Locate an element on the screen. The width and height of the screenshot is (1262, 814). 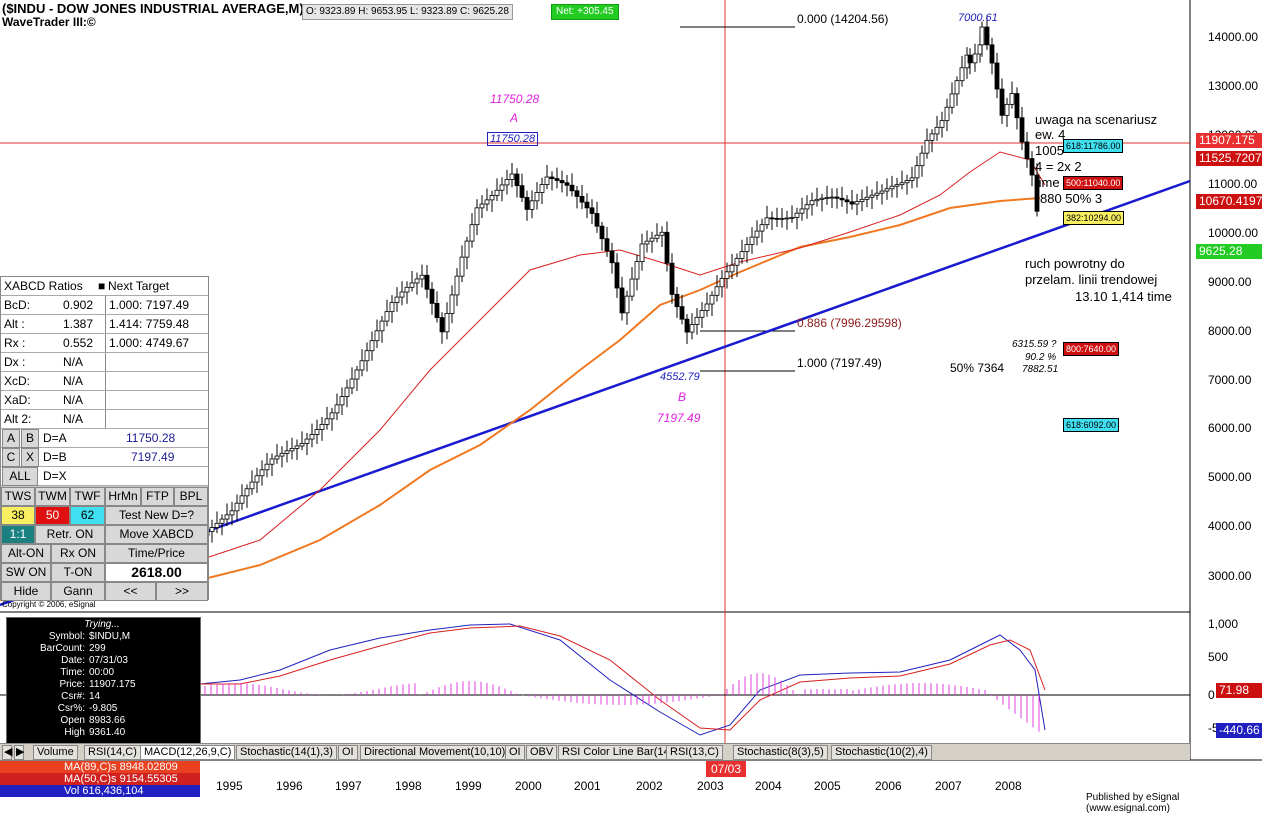
indicator-tab: Stochastic(10(2),4) is located at coordinates (881, 752).